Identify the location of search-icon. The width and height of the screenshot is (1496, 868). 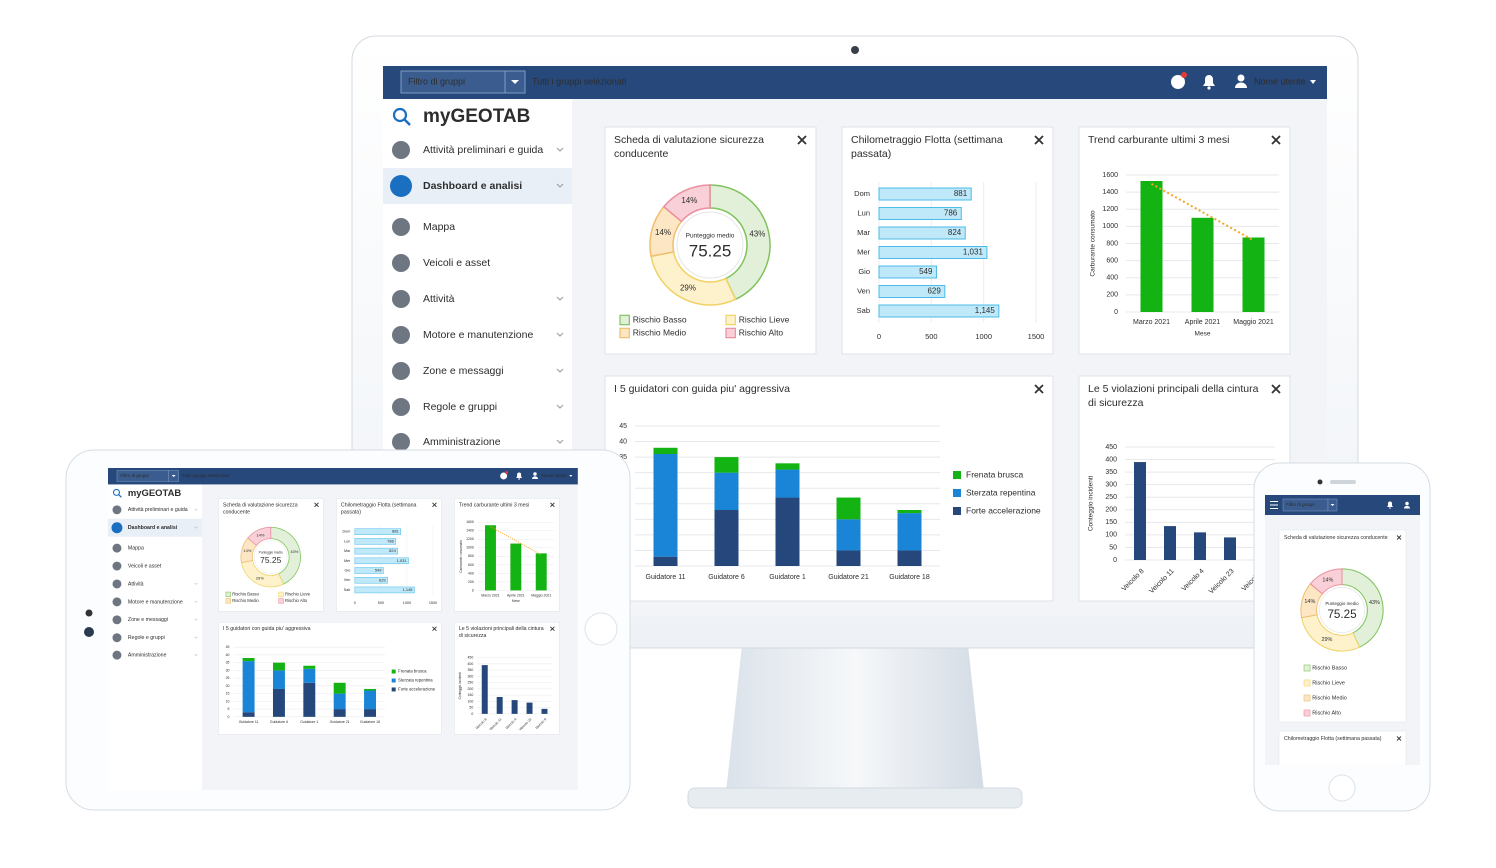
(400, 115).